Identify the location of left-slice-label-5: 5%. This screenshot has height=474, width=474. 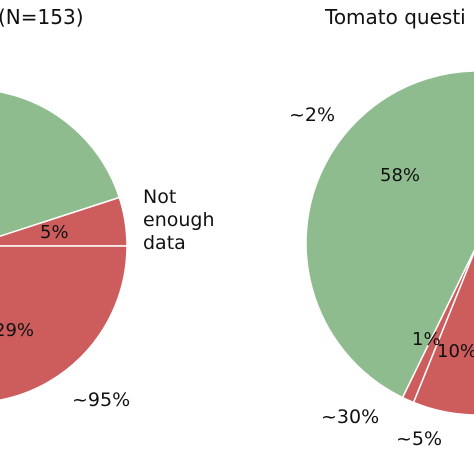
(54, 232).